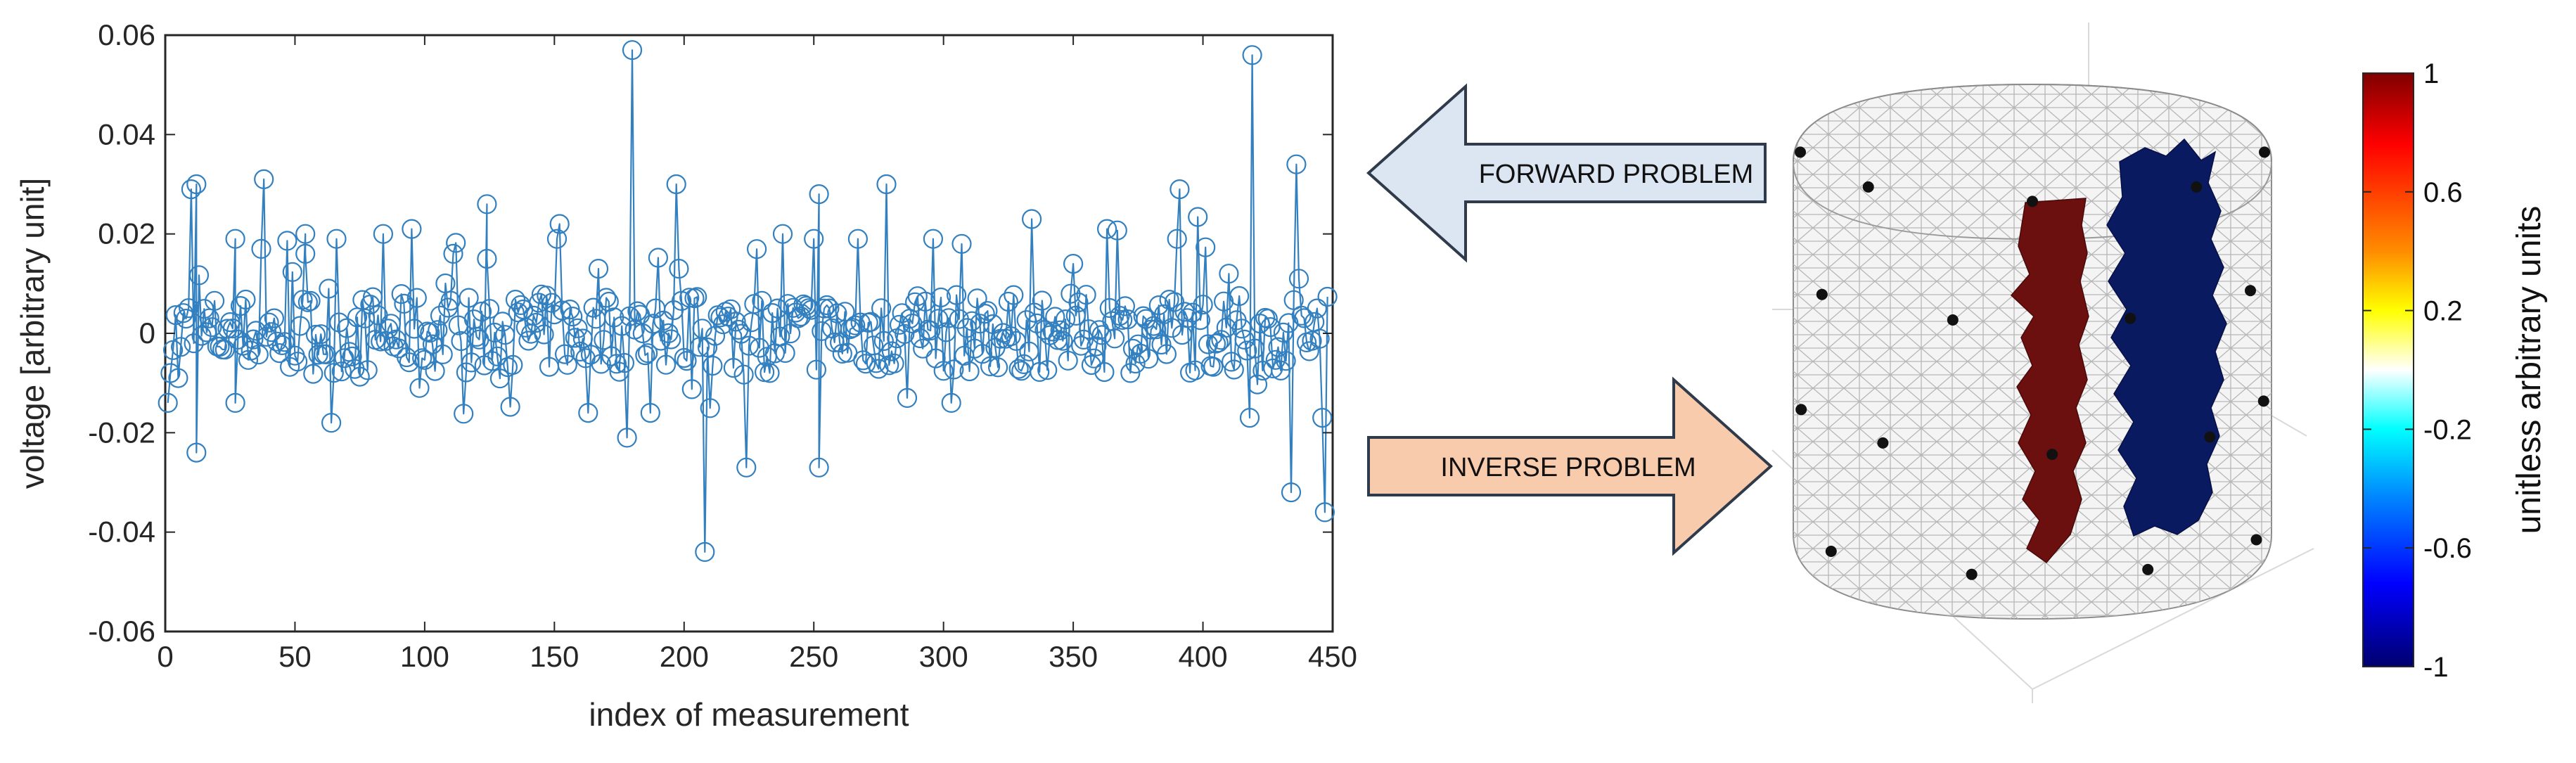 The width and height of the screenshot is (2576, 763). I want to click on plot-x-axis-label: index of measurement, so click(749, 714).